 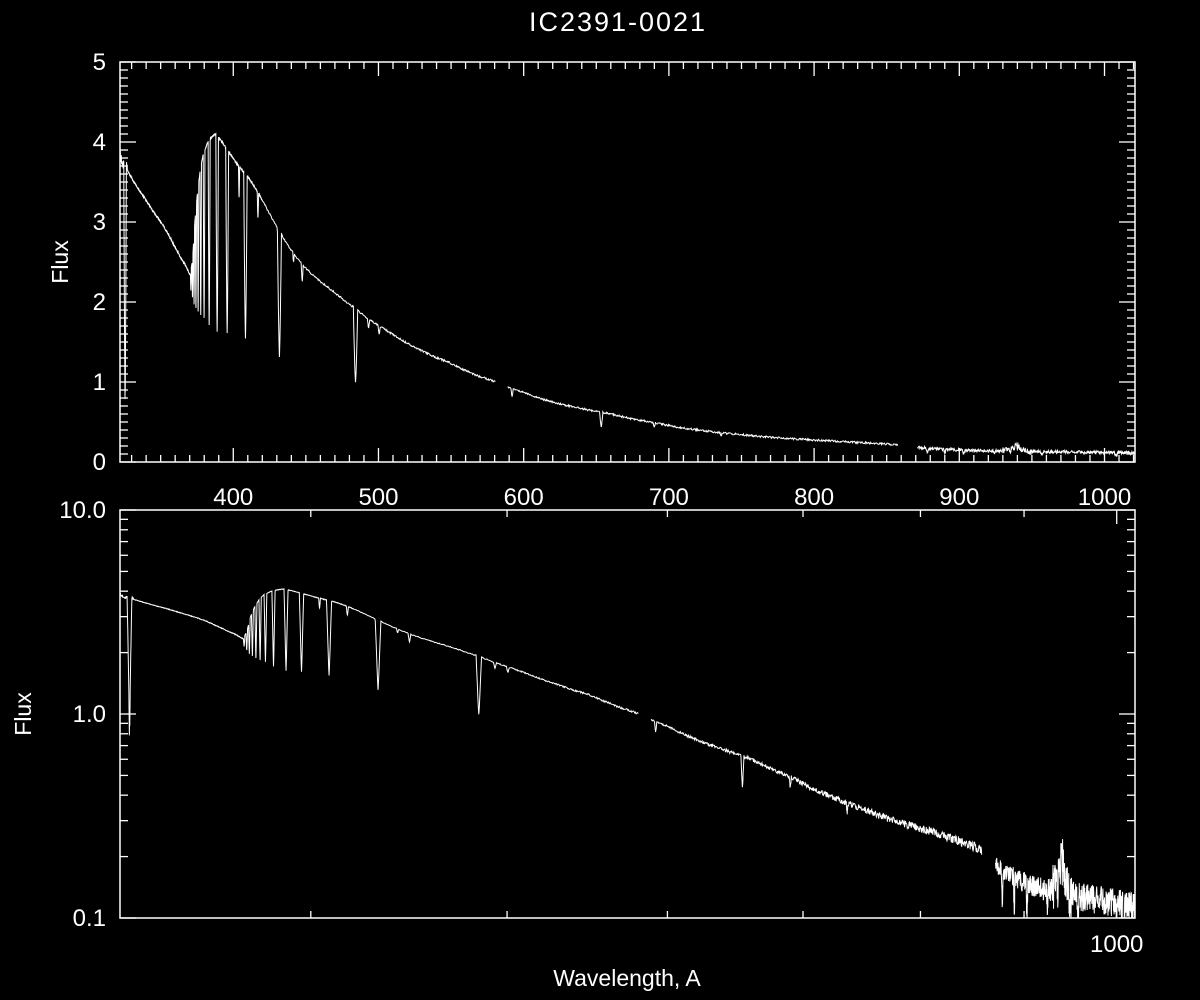 I want to click on y-tick-label: 10.0, so click(x=82, y=510).